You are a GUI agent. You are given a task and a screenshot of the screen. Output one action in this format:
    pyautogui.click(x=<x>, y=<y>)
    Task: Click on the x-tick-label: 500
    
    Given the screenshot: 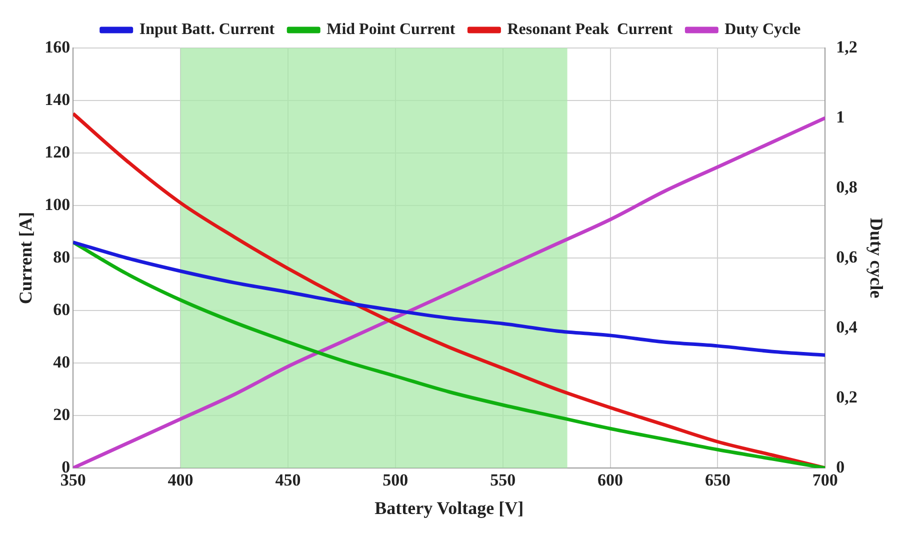 What is the action you would take?
    pyautogui.click(x=395, y=480)
    